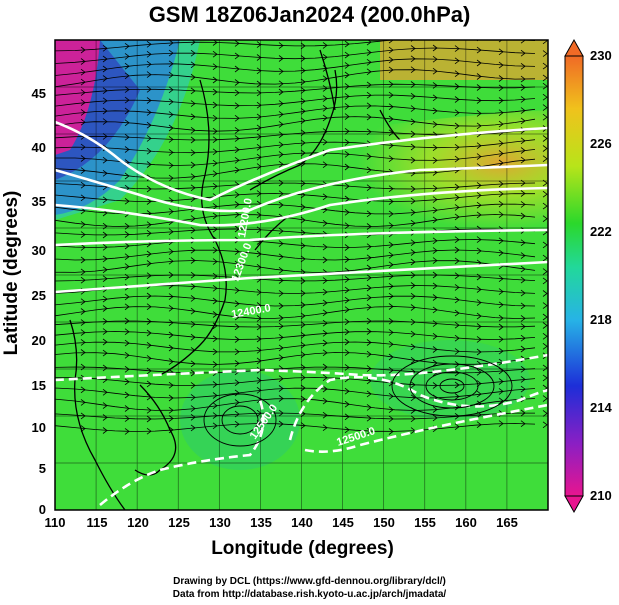 This screenshot has width=619, height=605. I want to click on y-tick-45: 45, so click(38, 93).